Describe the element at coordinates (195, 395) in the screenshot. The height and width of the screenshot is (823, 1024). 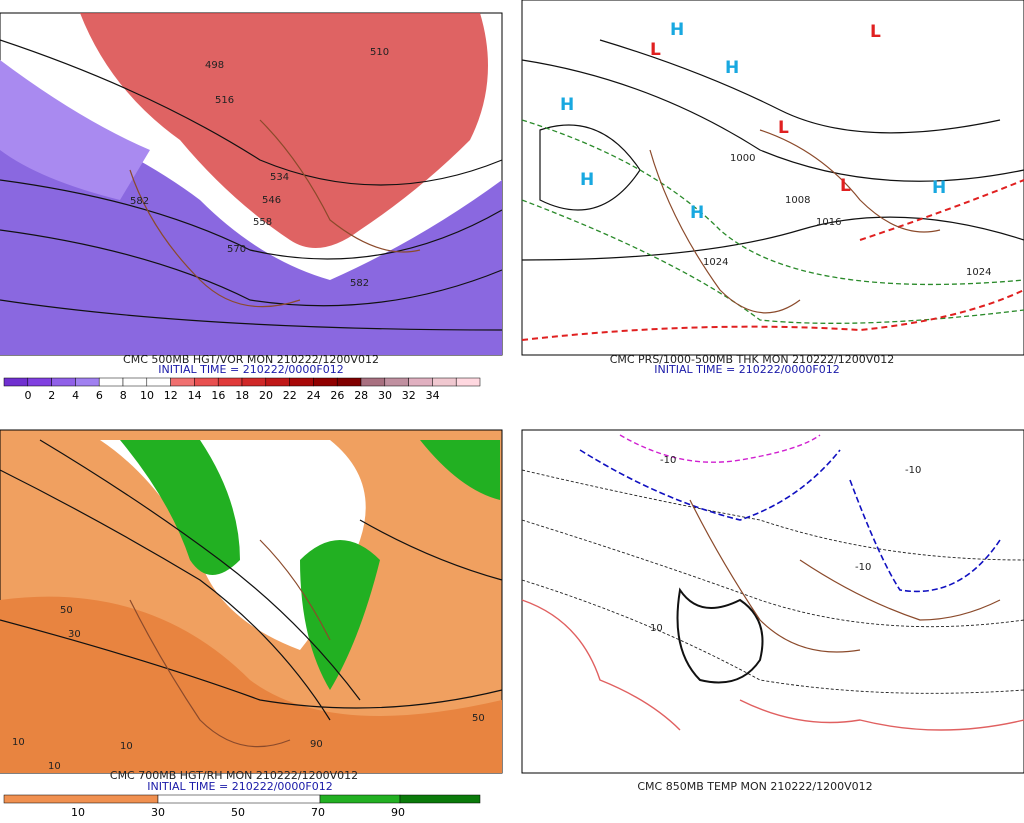
I see `colorbar-label: 14` at that location.